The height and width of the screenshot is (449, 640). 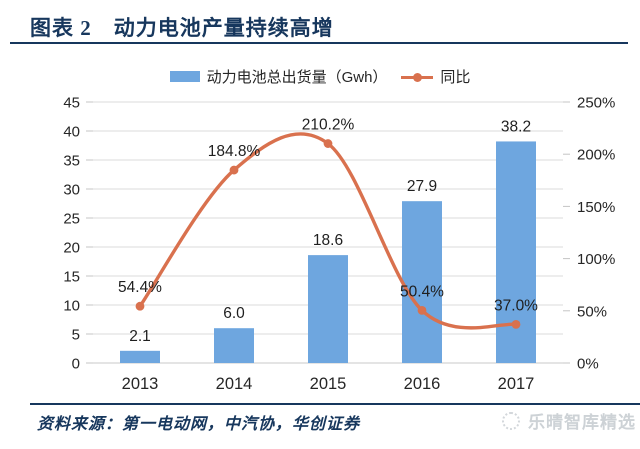 I want to click on watermark: 乐晴智库精选, so click(x=569, y=420).